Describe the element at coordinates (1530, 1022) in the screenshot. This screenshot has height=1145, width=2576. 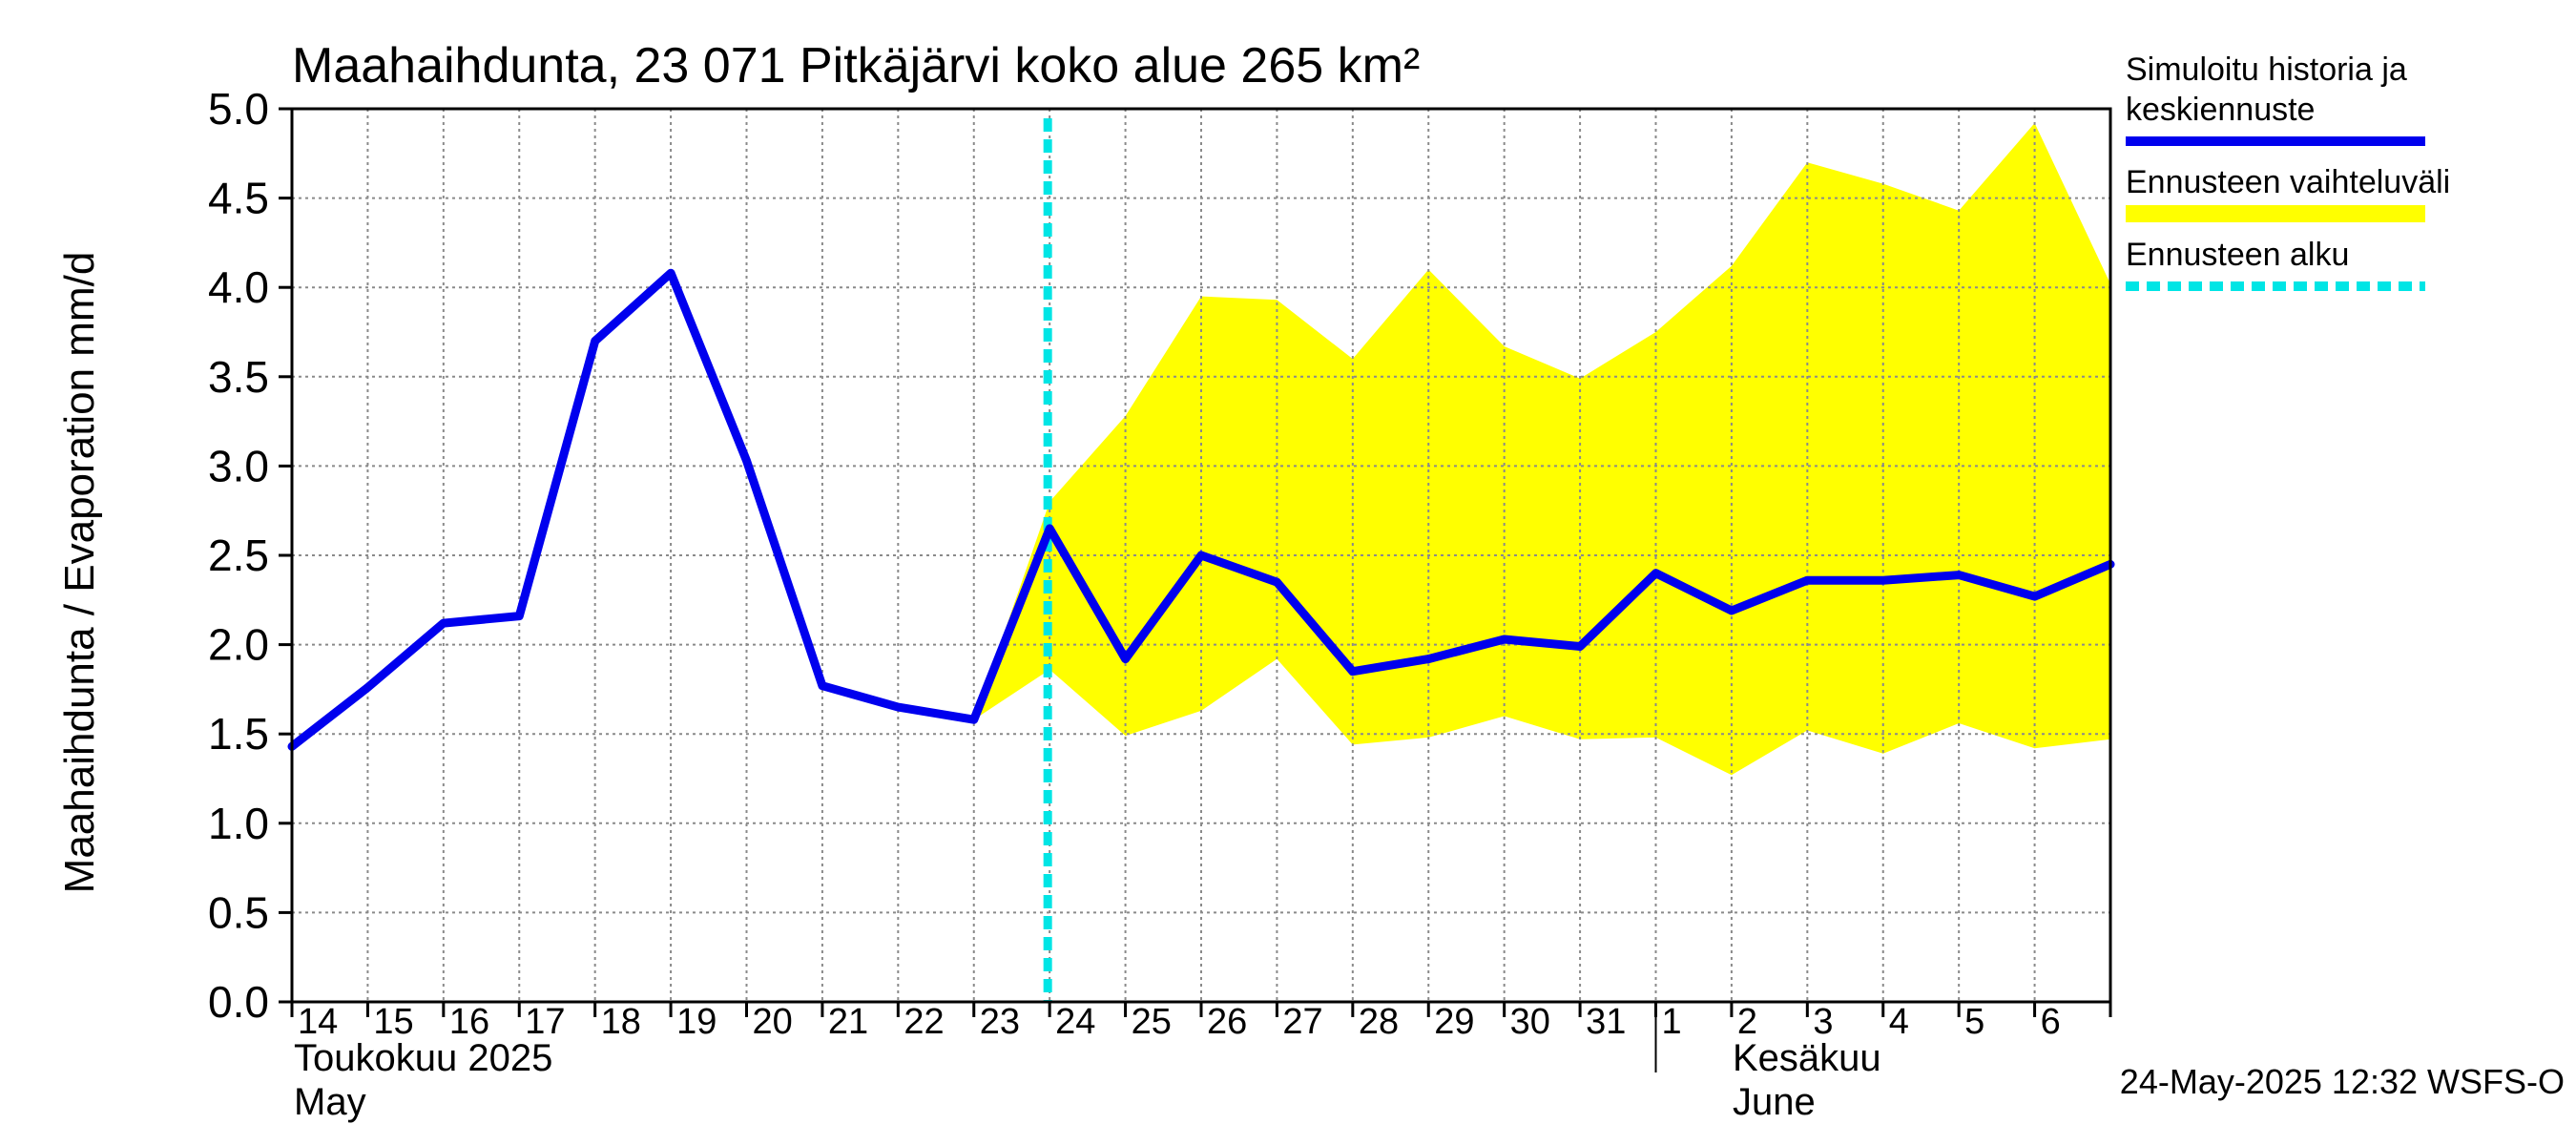
I see `x-tick-label: 30` at that location.